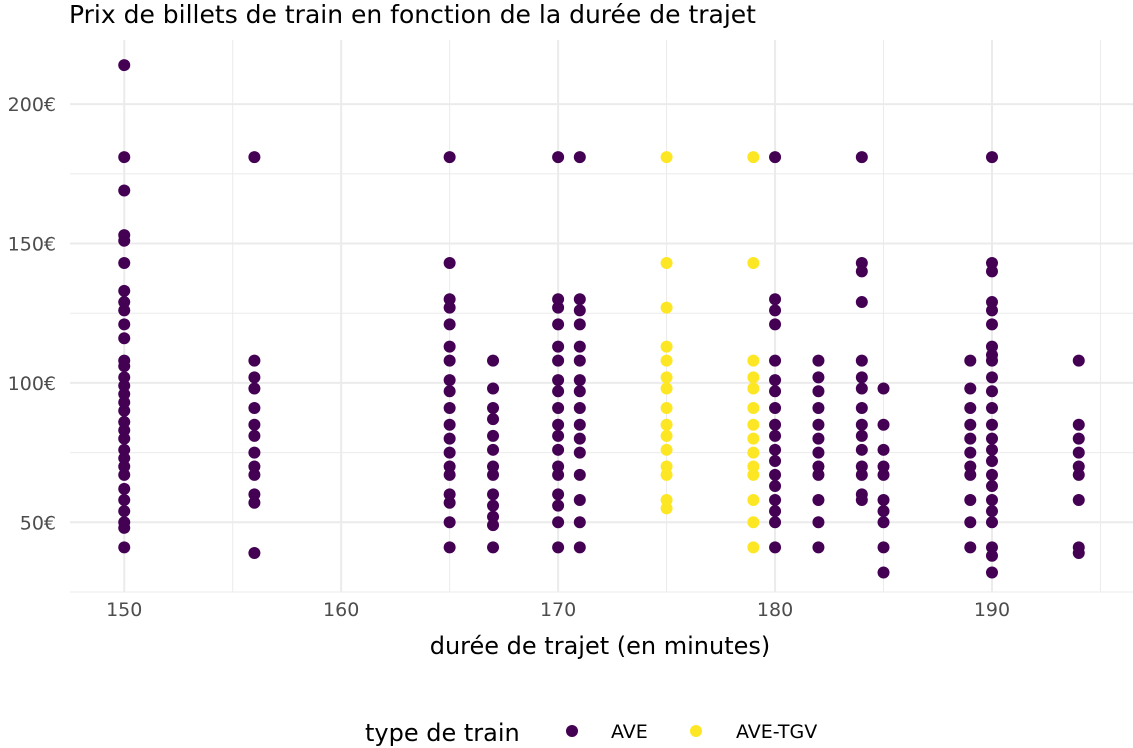 This screenshot has width=1133, height=748. Describe the element at coordinates (32, 105) in the screenshot. I see `y-tick-label: 200€` at that location.